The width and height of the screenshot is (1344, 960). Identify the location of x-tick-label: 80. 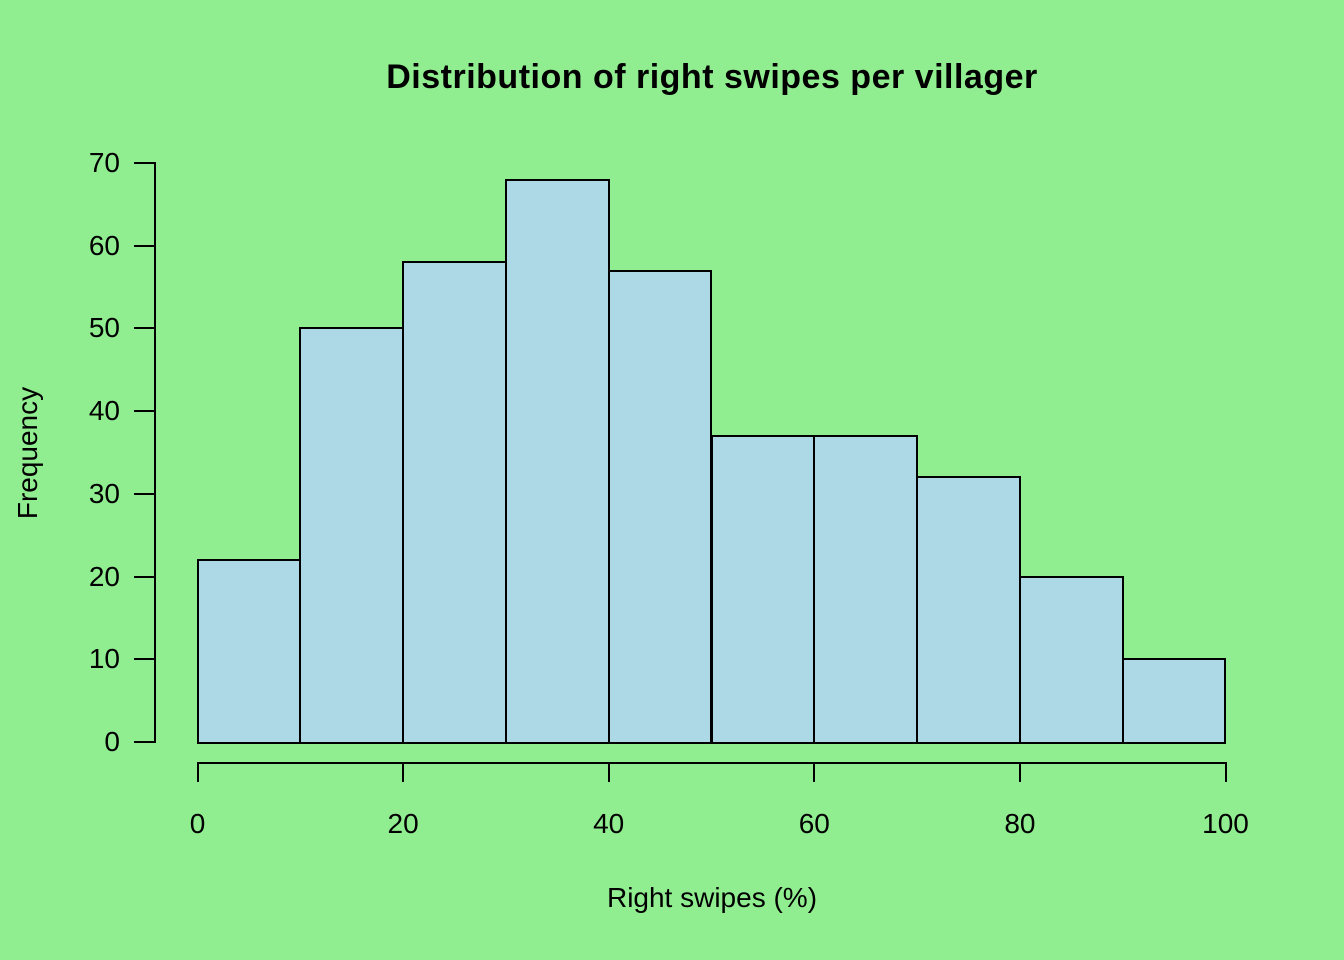
(1020, 823).